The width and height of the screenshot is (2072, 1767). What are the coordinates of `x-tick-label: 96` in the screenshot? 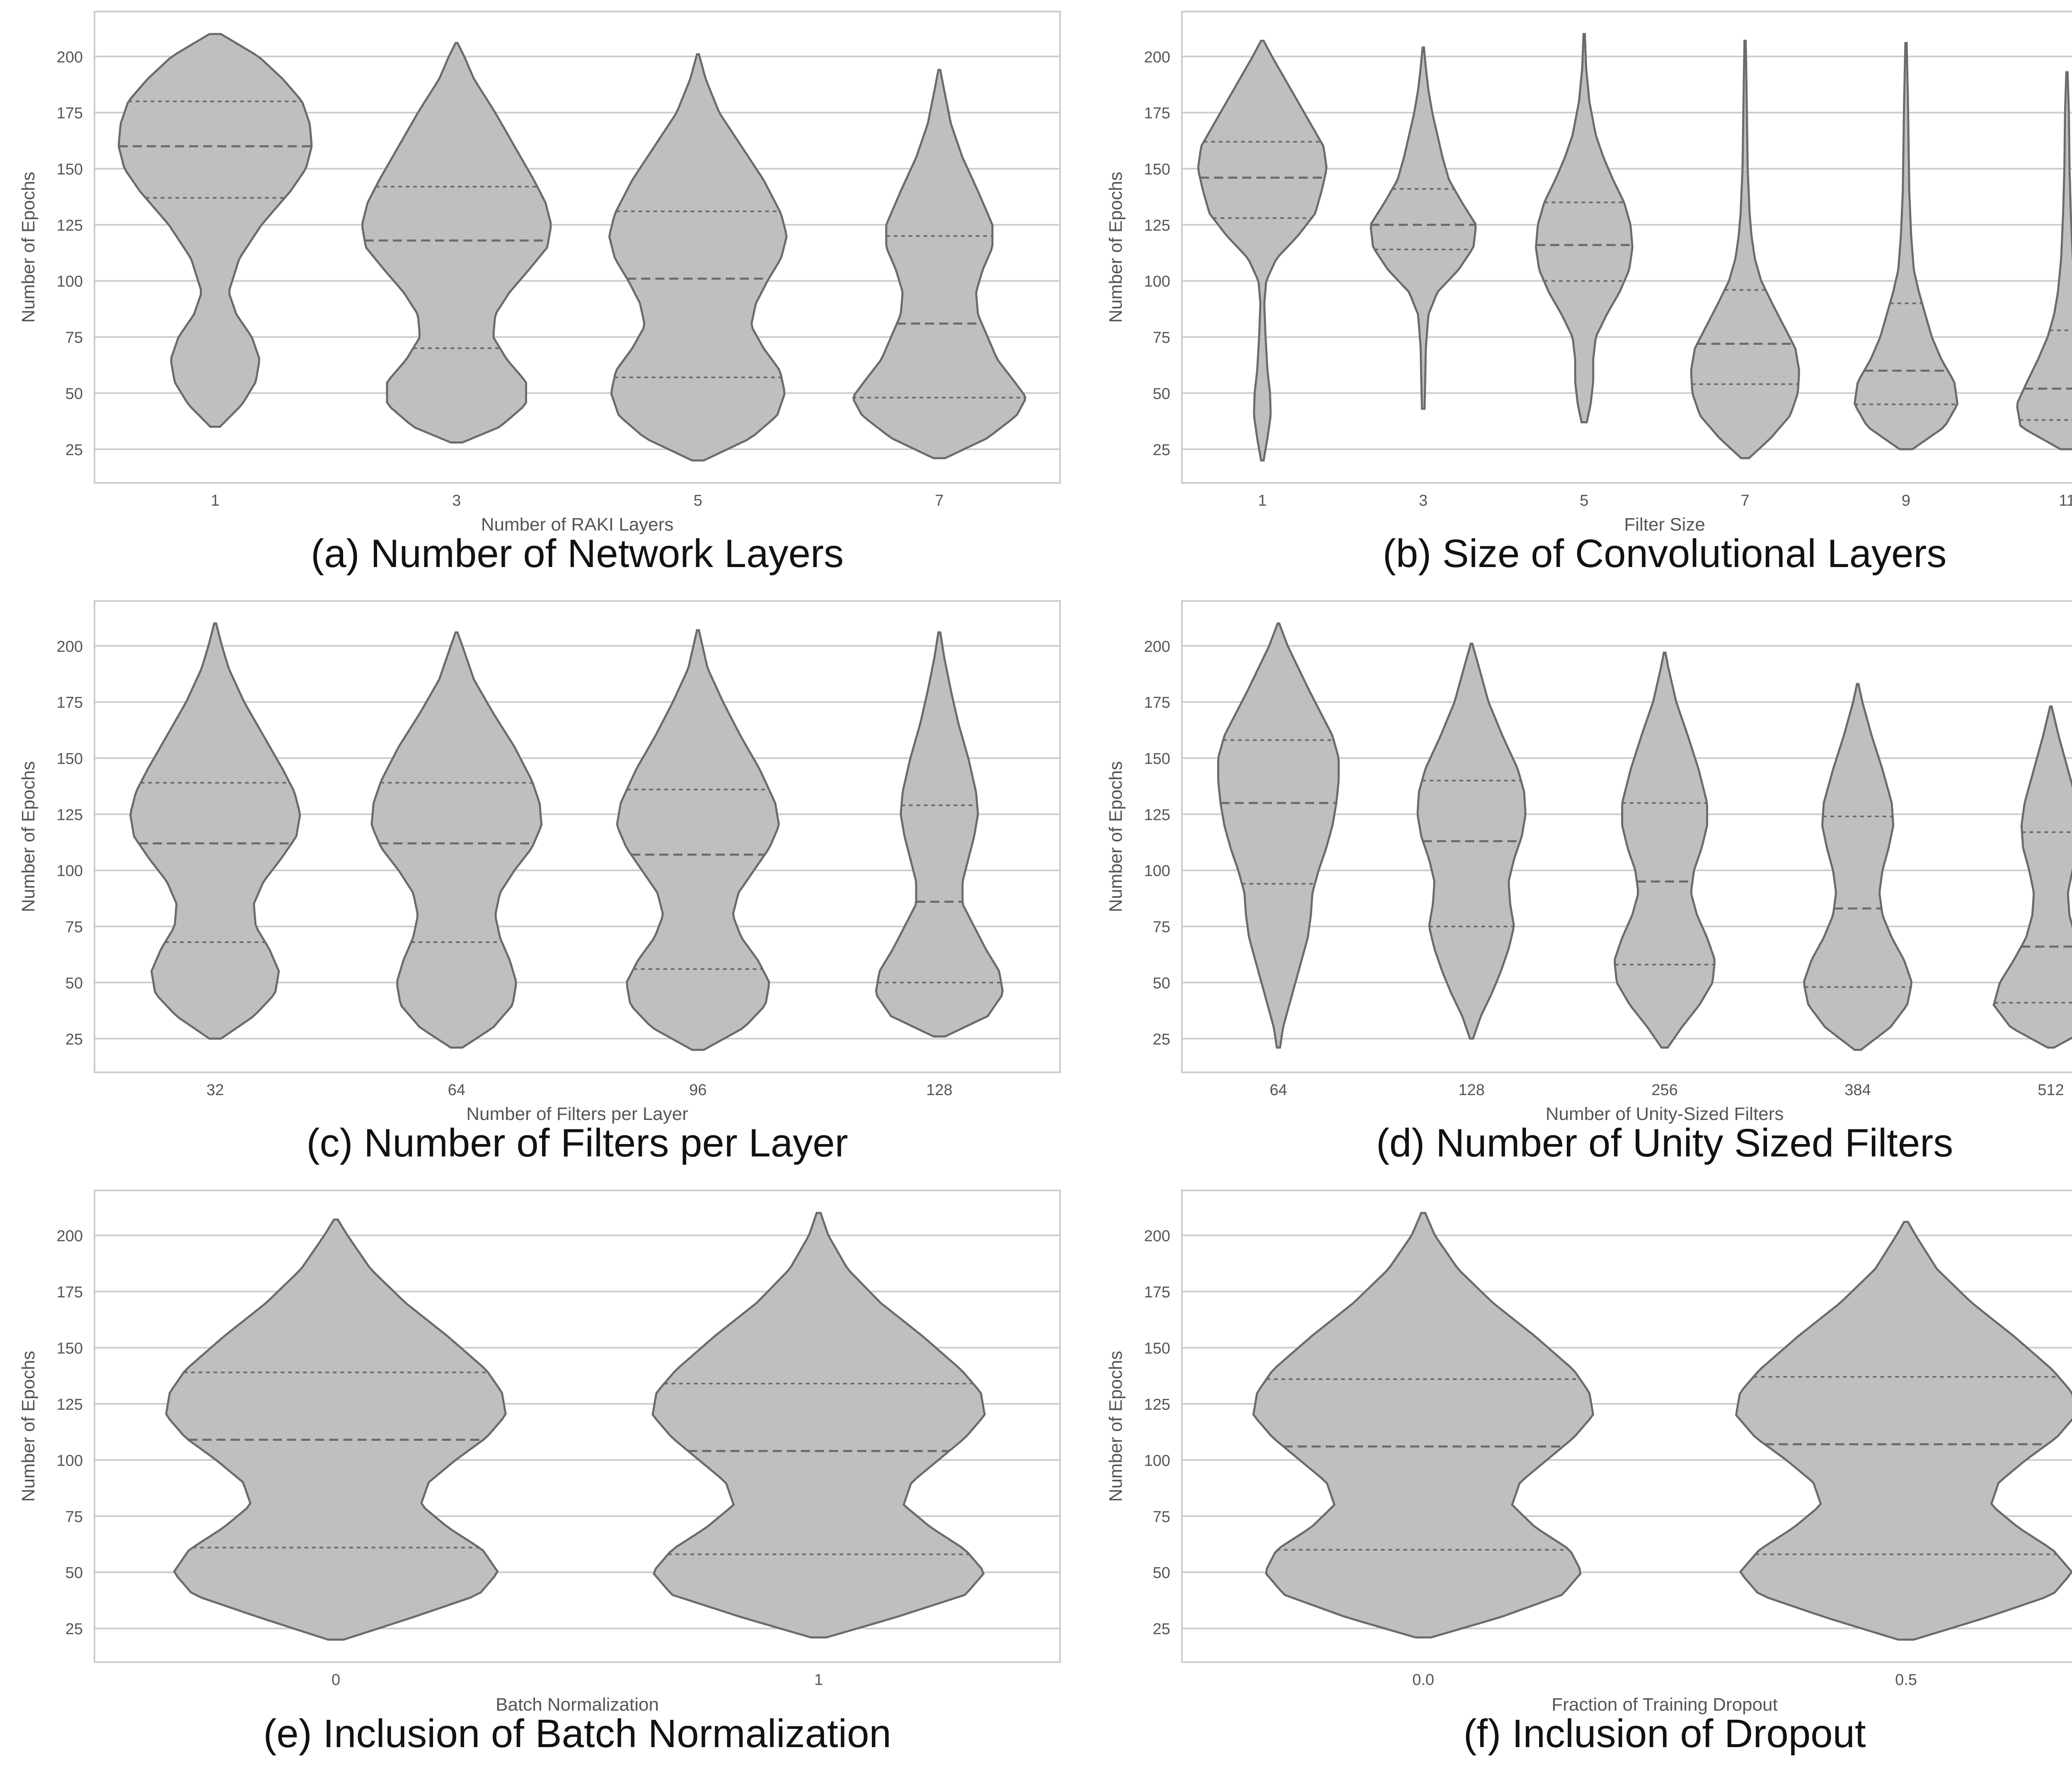 It's located at (698, 1090).